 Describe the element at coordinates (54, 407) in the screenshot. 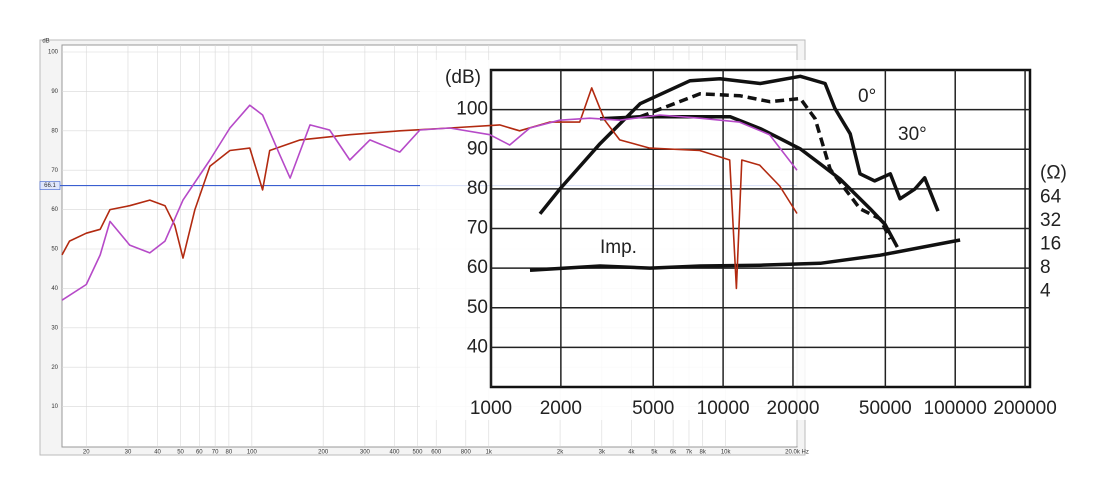

I see `y-tick-label: 10` at that location.